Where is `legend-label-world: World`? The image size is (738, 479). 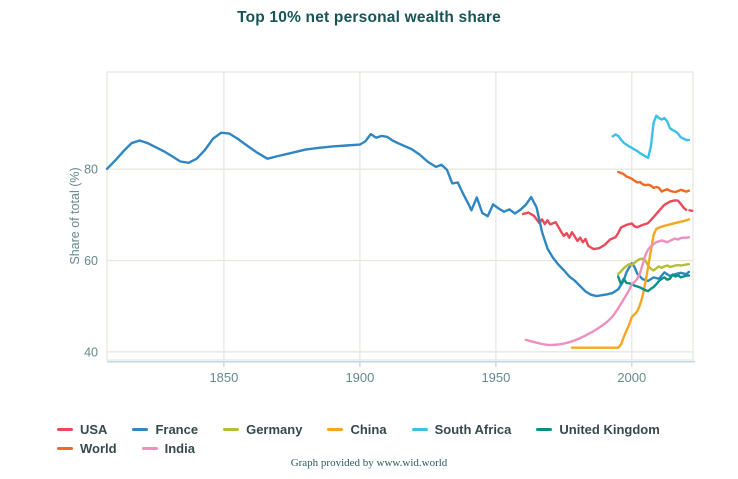
legend-label-world: World is located at coordinates (98, 448).